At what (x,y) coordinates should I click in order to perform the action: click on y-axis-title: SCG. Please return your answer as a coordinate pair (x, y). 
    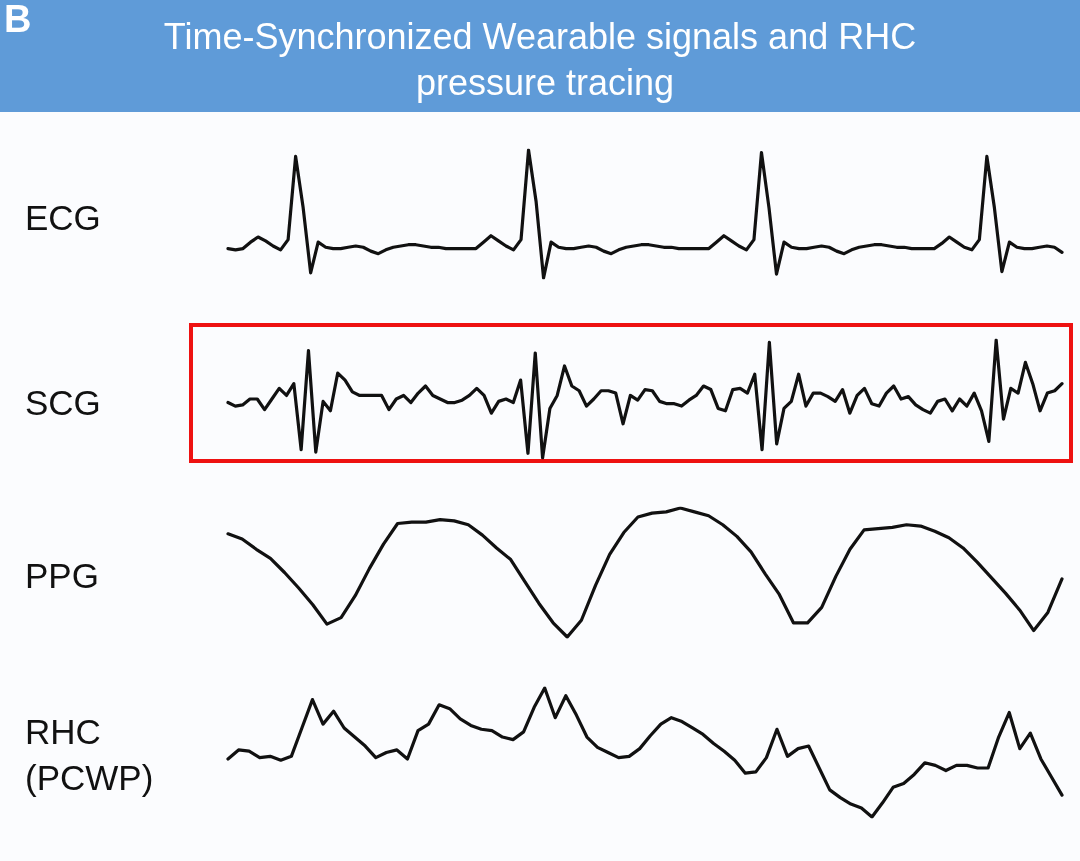
    Looking at the image, I should click on (63, 402).